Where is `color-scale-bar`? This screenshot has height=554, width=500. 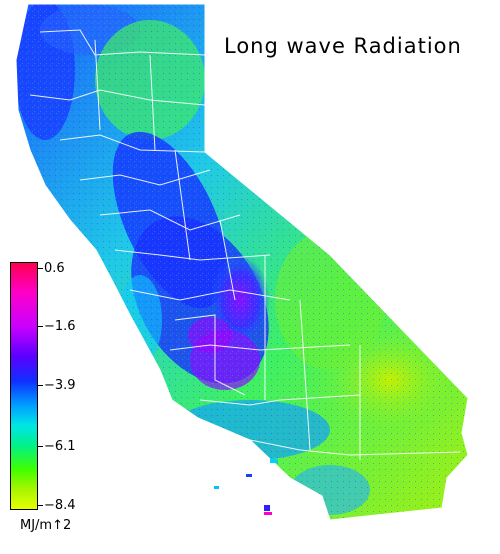 color-scale-bar is located at coordinates (24, 386).